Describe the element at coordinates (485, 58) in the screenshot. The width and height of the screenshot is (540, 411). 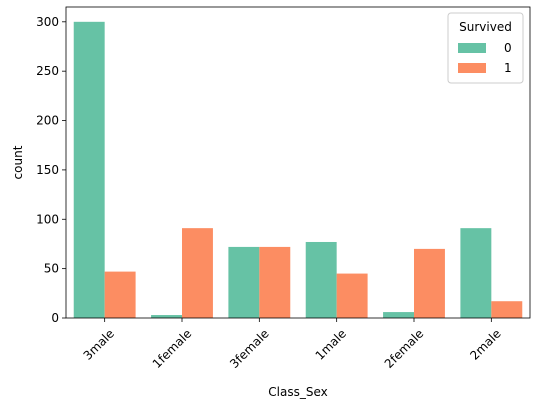
I see `legend-items: 01` at that location.